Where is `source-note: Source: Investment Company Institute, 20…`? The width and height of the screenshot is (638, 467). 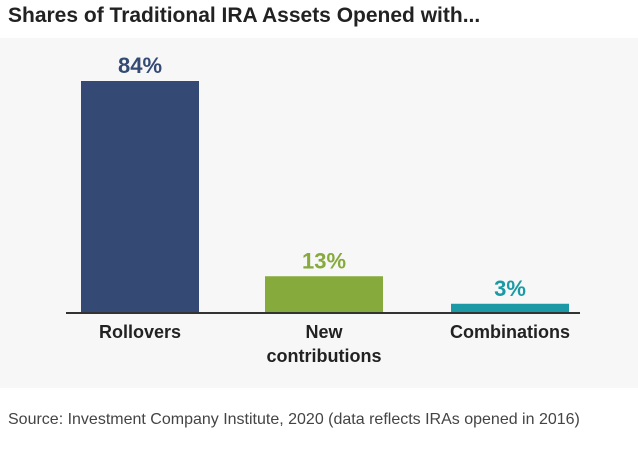 source-note: Source: Investment Company Institute, 20… is located at coordinates (294, 419).